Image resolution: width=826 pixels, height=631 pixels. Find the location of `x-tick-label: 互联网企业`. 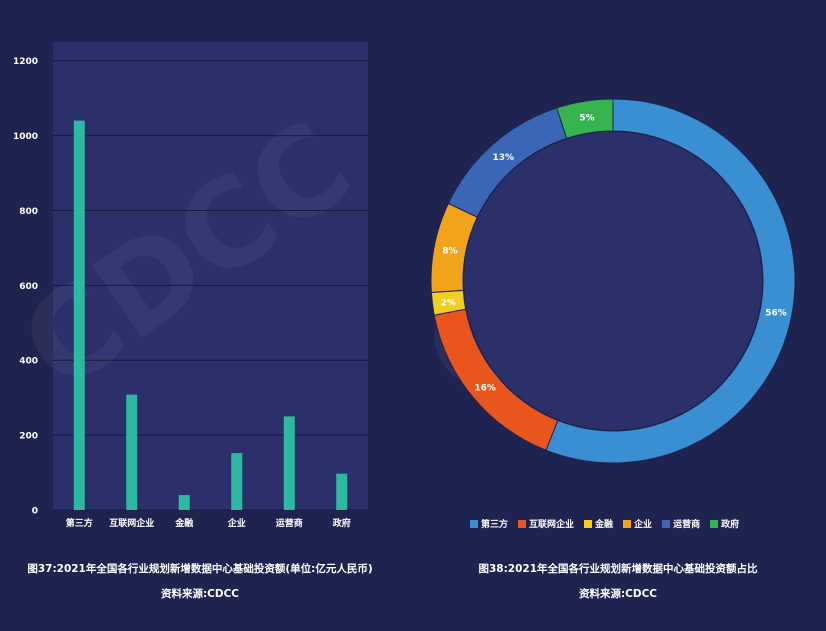

x-tick-label: 互联网企业 is located at coordinates (131, 523).